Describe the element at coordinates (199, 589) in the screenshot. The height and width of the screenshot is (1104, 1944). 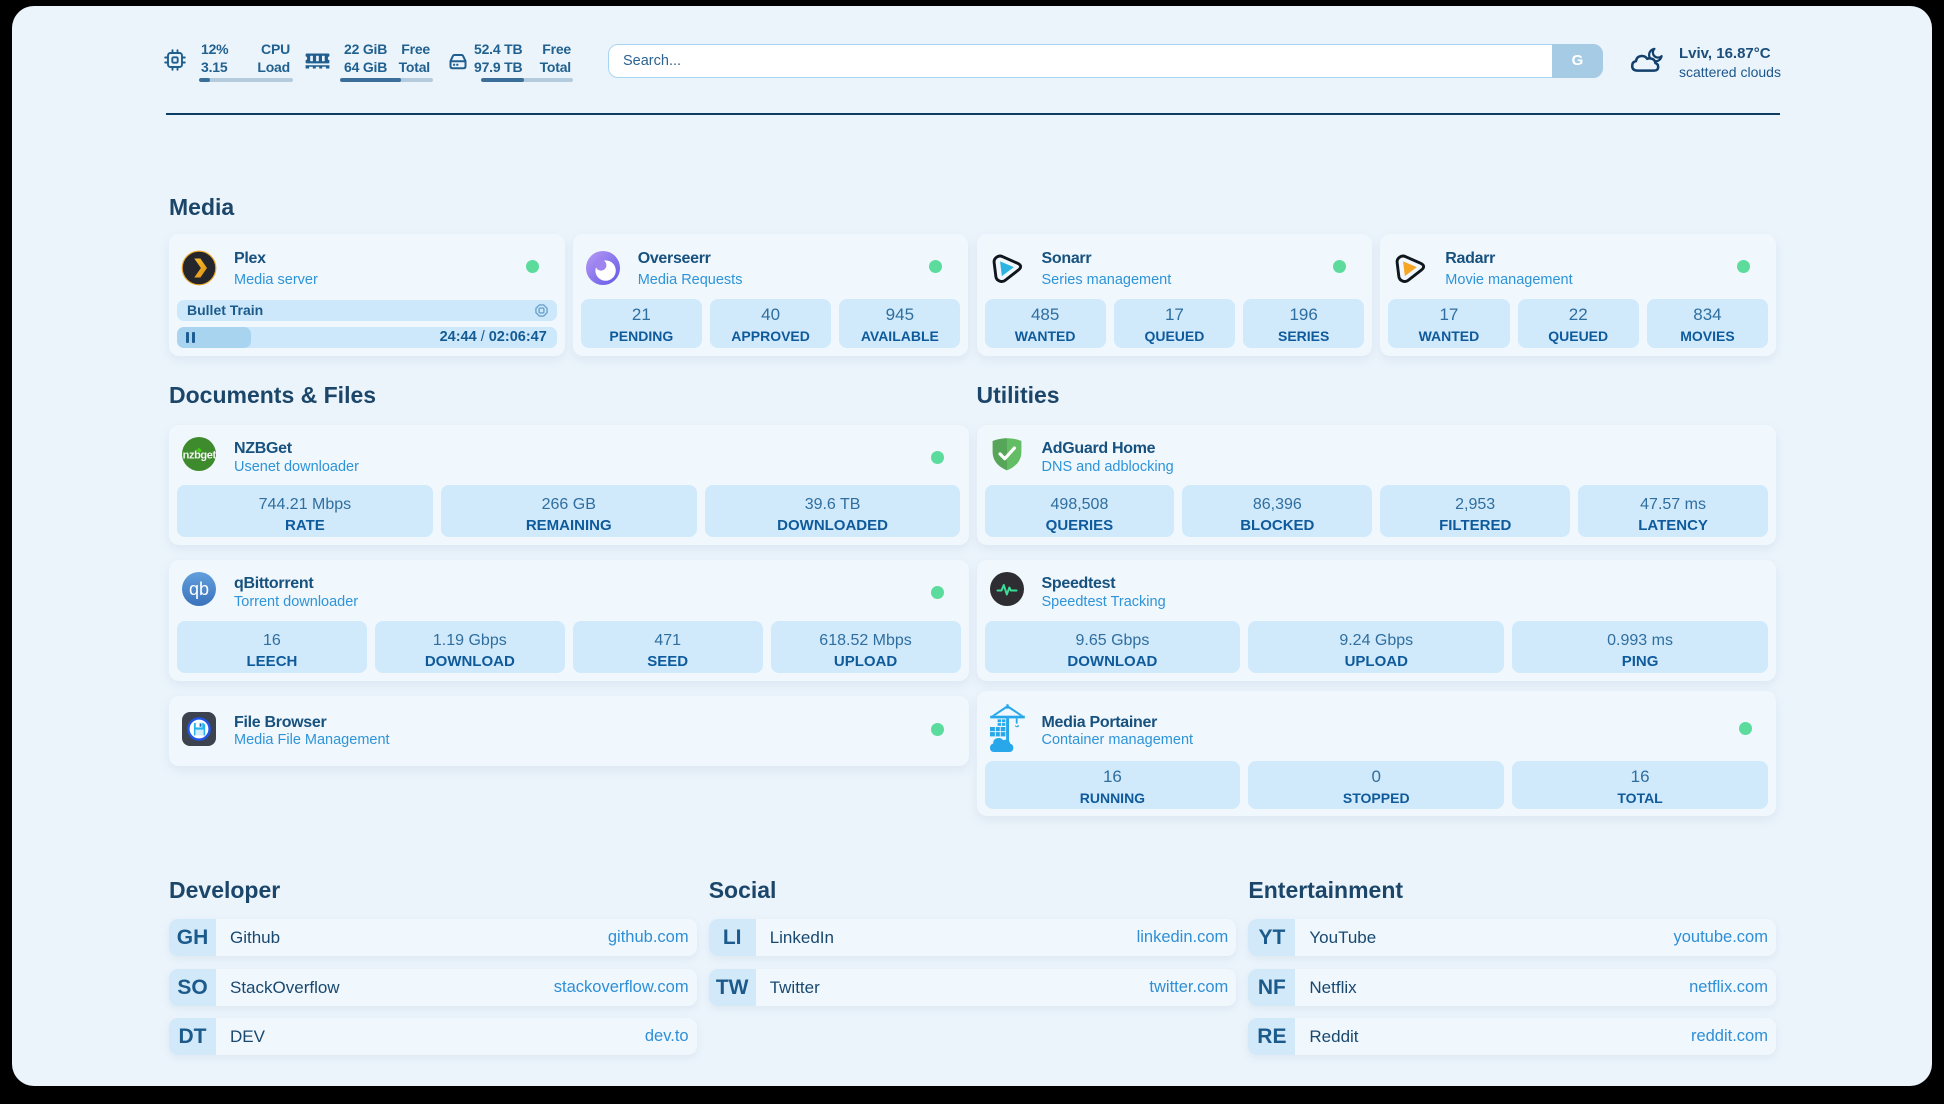
I see `svg-text: qb` at that location.